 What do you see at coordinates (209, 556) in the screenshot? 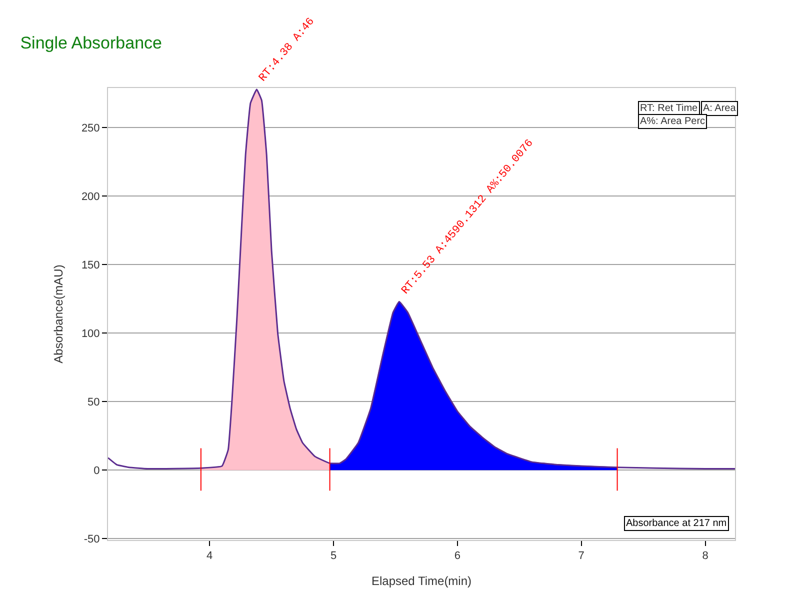
I see `x-tick-label: 4` at bounding box center [209, 556].